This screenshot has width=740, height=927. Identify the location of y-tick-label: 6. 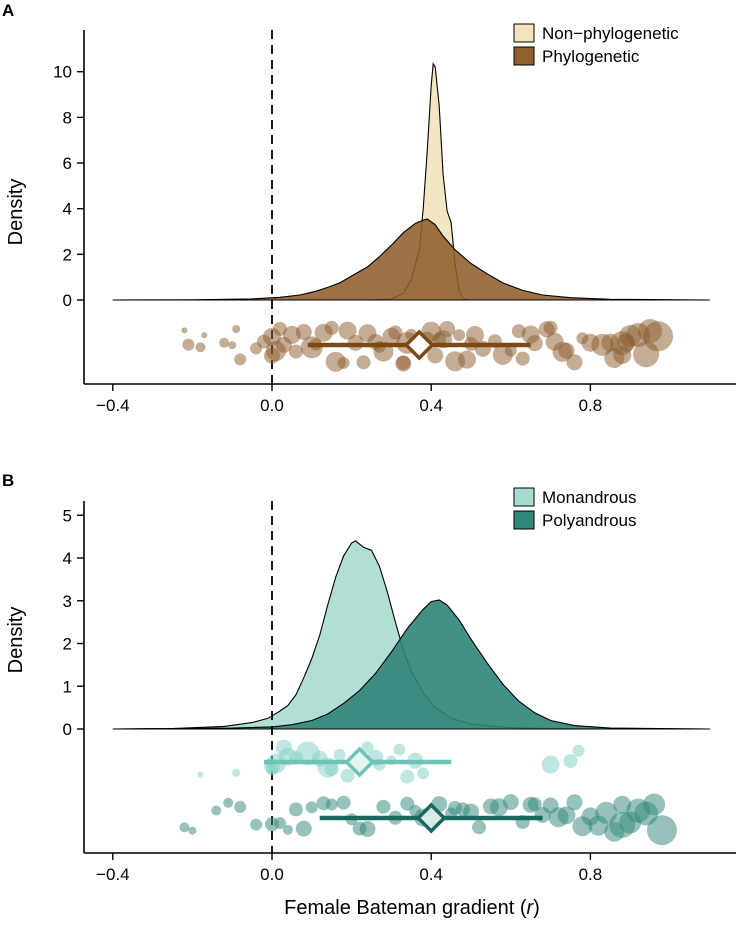
(67, 163).